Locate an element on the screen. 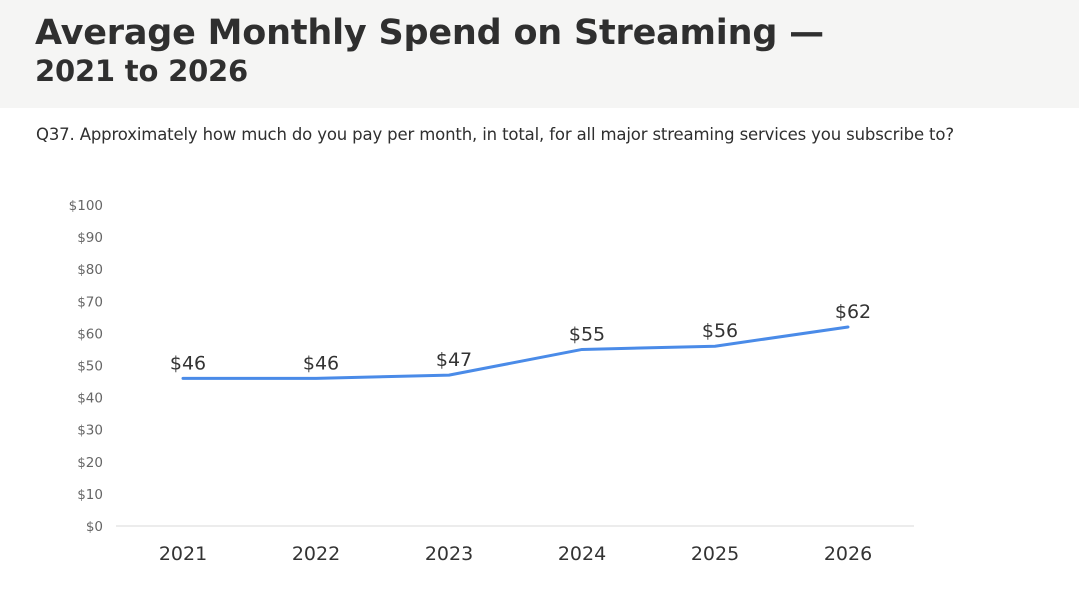  data-label: $62 is located at coordinates (853, 312).